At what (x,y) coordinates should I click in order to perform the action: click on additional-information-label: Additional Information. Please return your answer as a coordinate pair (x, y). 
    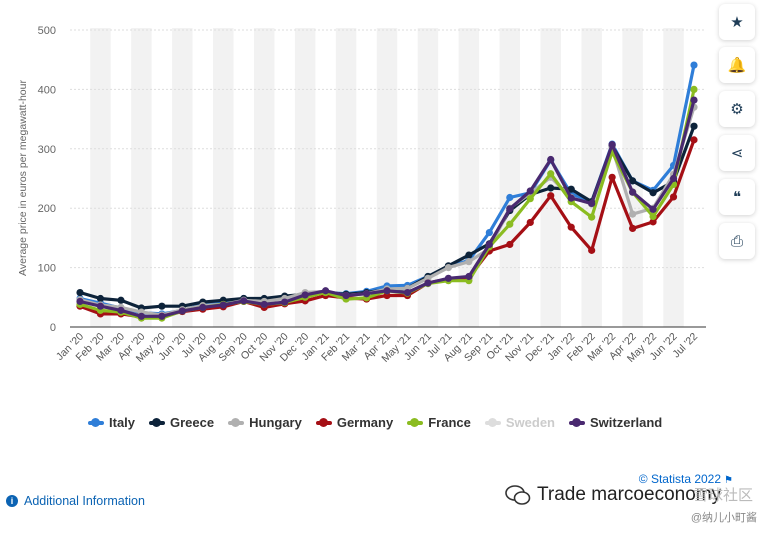
    Looking at the image, I should click on (84, 501).